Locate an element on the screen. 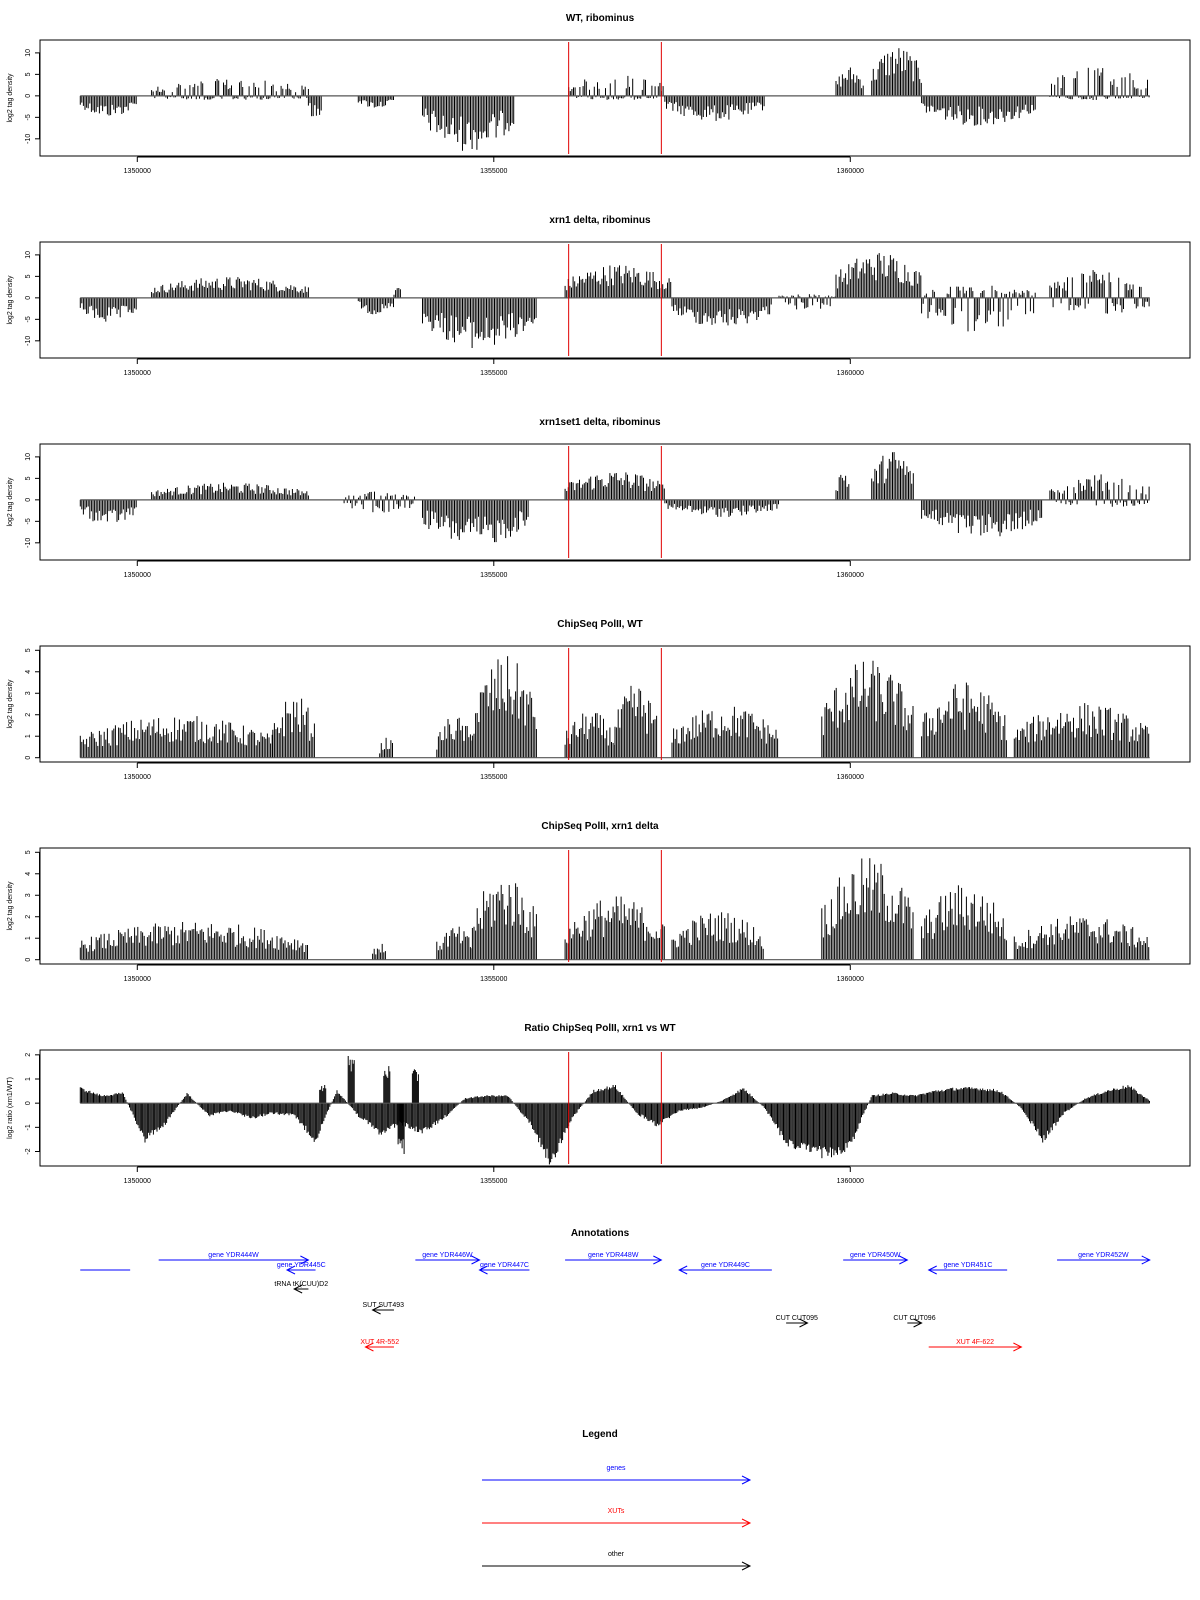 The width and height of the screenshot is (1200, 1600). annotation-label: gene YDR449C is located at coordinates (725, 1265).